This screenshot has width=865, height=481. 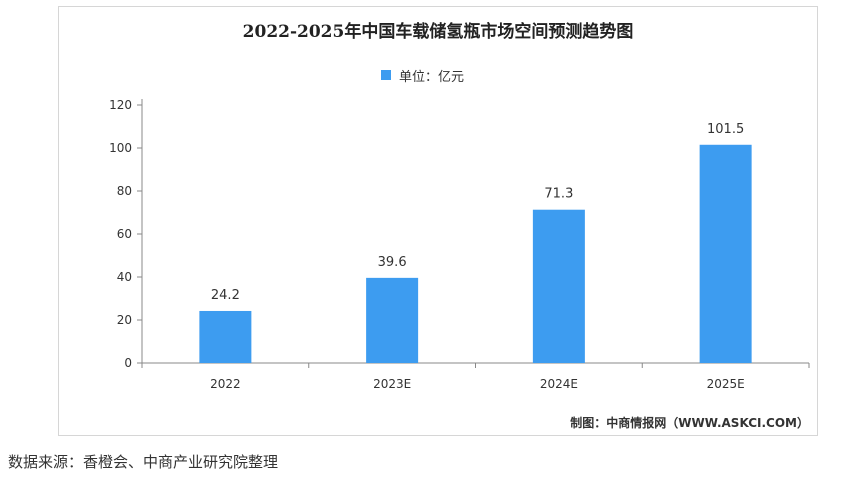 What do you see at coordinates (726, 384) in the screenshot?
I see `x-tick-label: 2025E` at bounding box center [726, 384].